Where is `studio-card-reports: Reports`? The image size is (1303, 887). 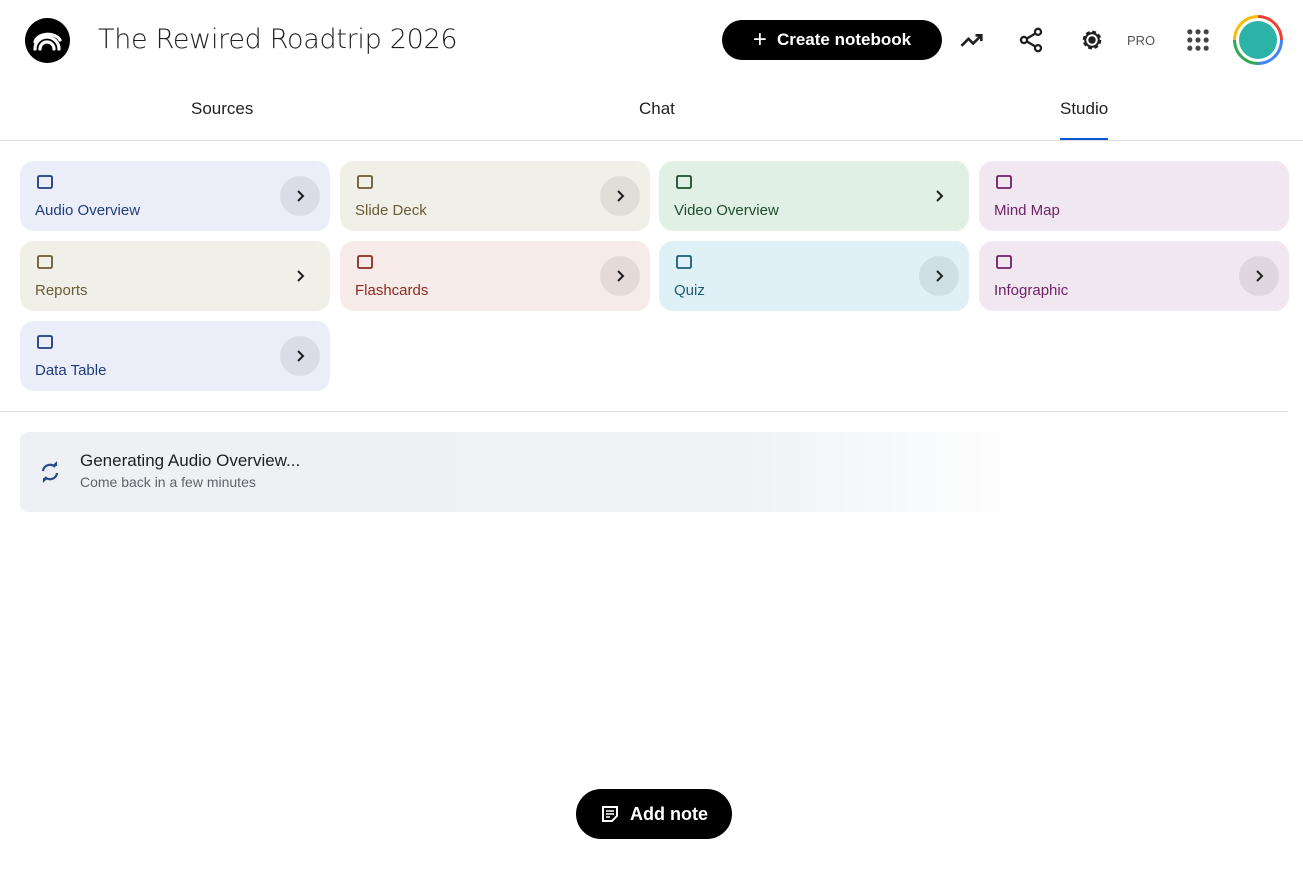
studio-card-reports: Reports is located at coordinates (175, 276).